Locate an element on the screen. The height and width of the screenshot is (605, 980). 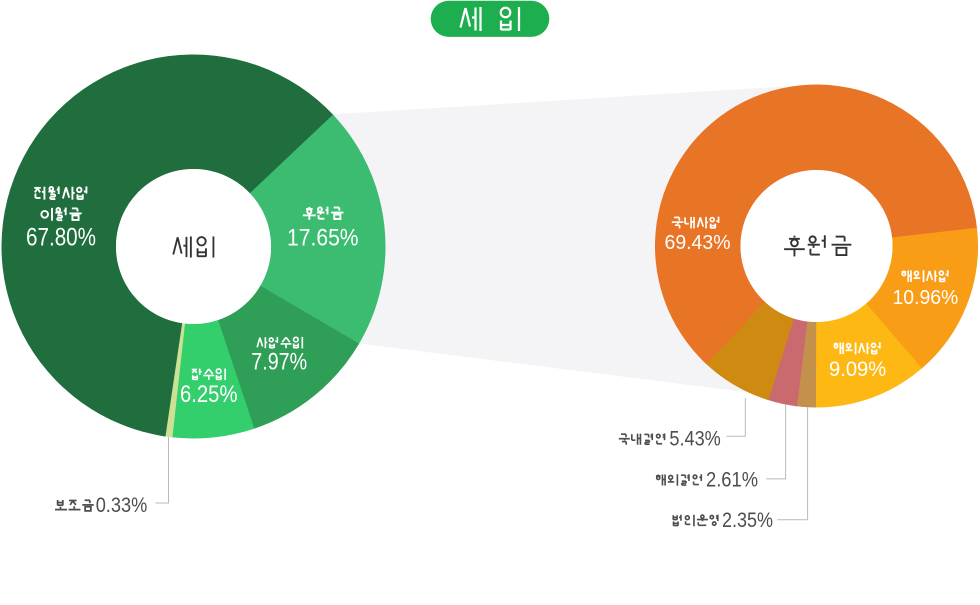
svg-text: 17.65% is located at coordinates (323, 238).